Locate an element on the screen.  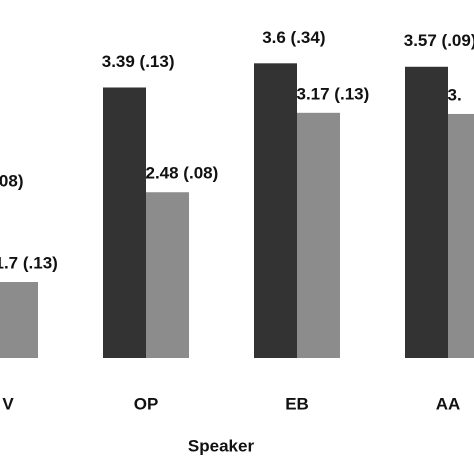
x-tick-label: EB is located at coordinates (297, 403).